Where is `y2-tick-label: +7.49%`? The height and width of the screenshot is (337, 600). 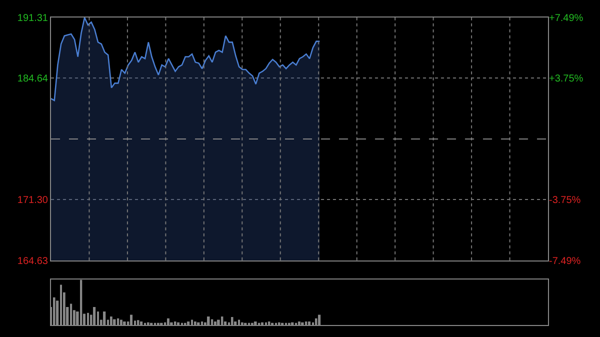 y2-tick-label: +7.49% is located at coordinates (566, 18).